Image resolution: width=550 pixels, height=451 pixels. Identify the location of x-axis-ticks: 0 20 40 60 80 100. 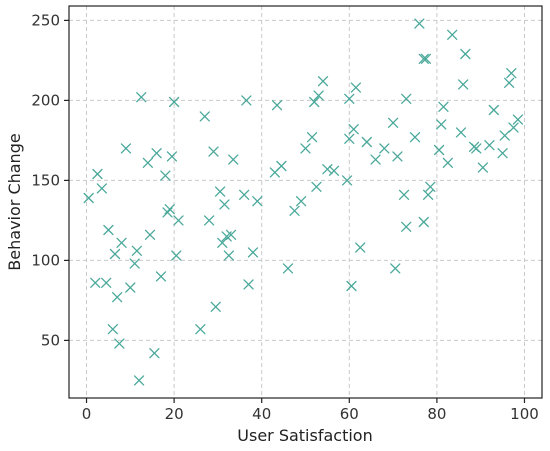
(310, 410).